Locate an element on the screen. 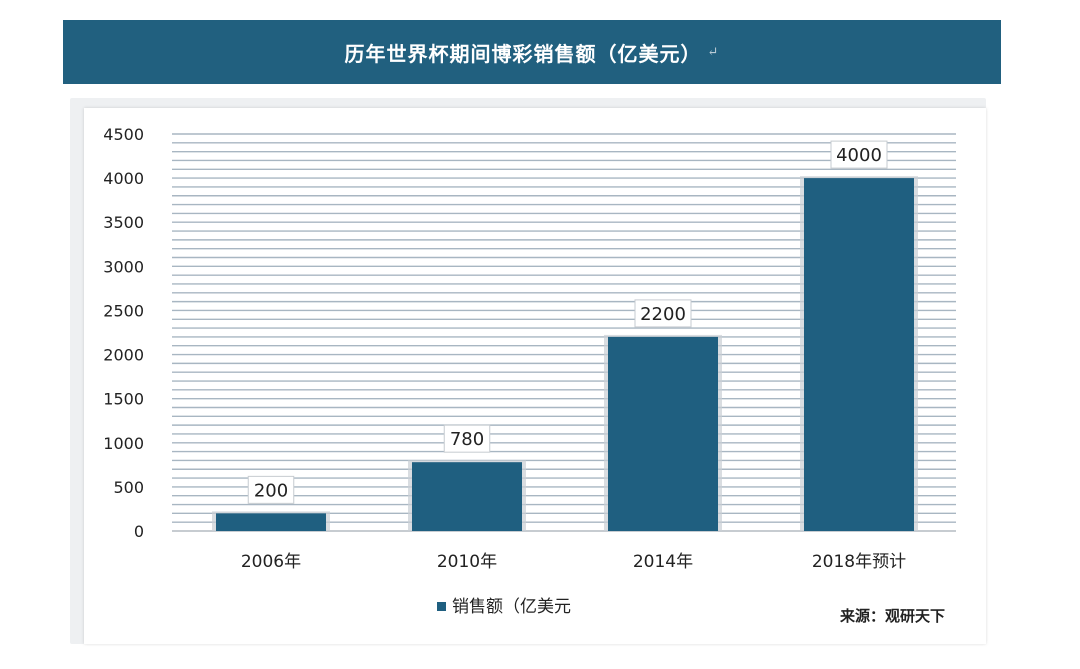 The height and width of the screenshot is (669, 1080). legend: 销售额（亿美元 is located at coordinates (504, 604).